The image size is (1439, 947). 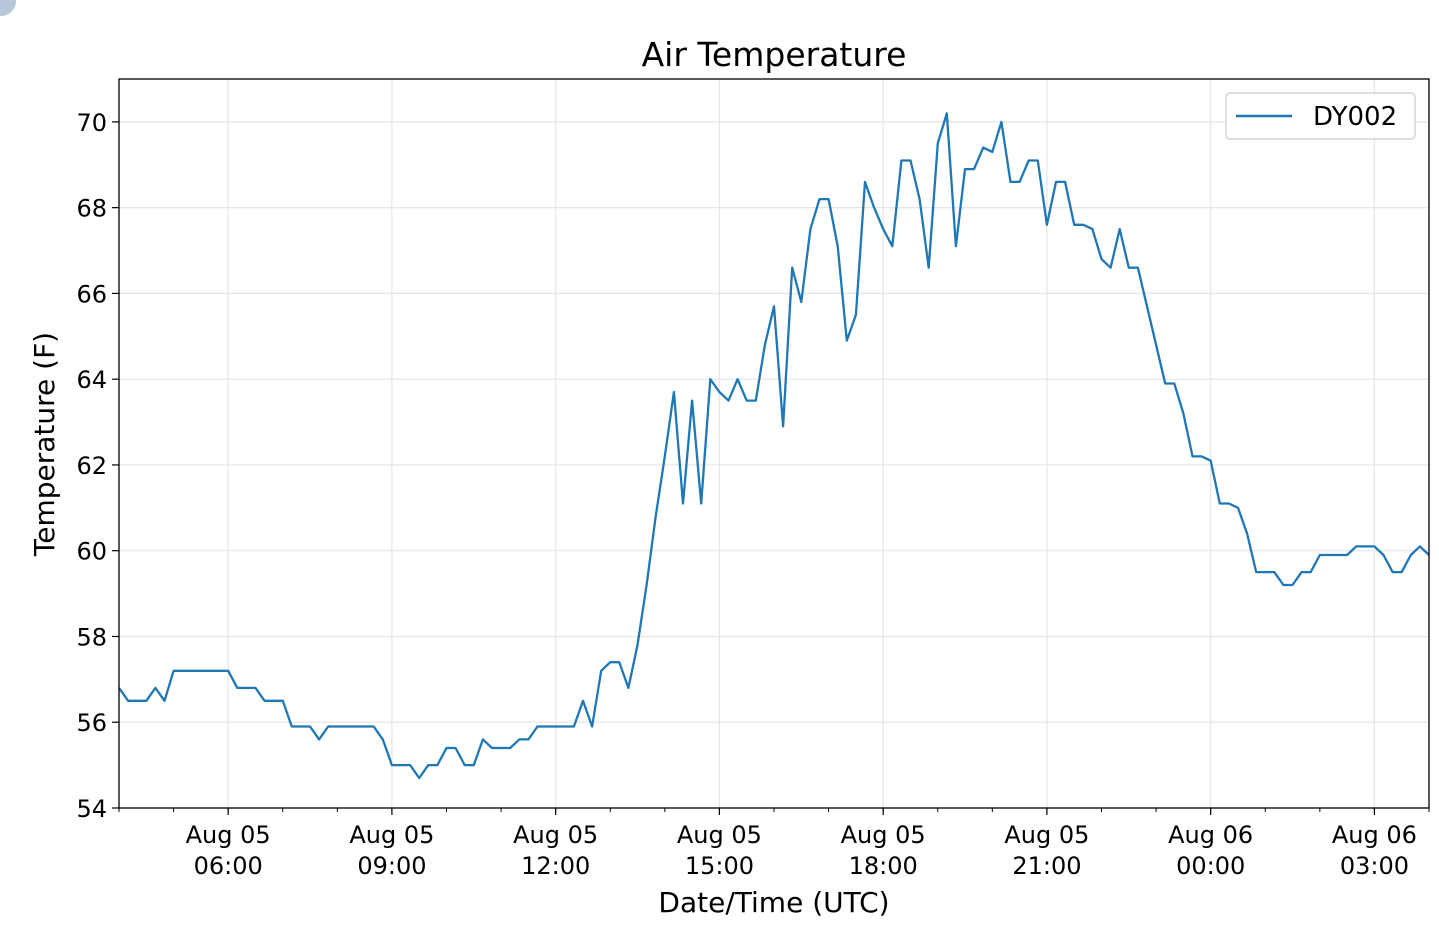 What do you see at coordinates (719, 866) in the screenshot?
I see `x-tick-label-time: 15:00` at bounding box center [719, 866].